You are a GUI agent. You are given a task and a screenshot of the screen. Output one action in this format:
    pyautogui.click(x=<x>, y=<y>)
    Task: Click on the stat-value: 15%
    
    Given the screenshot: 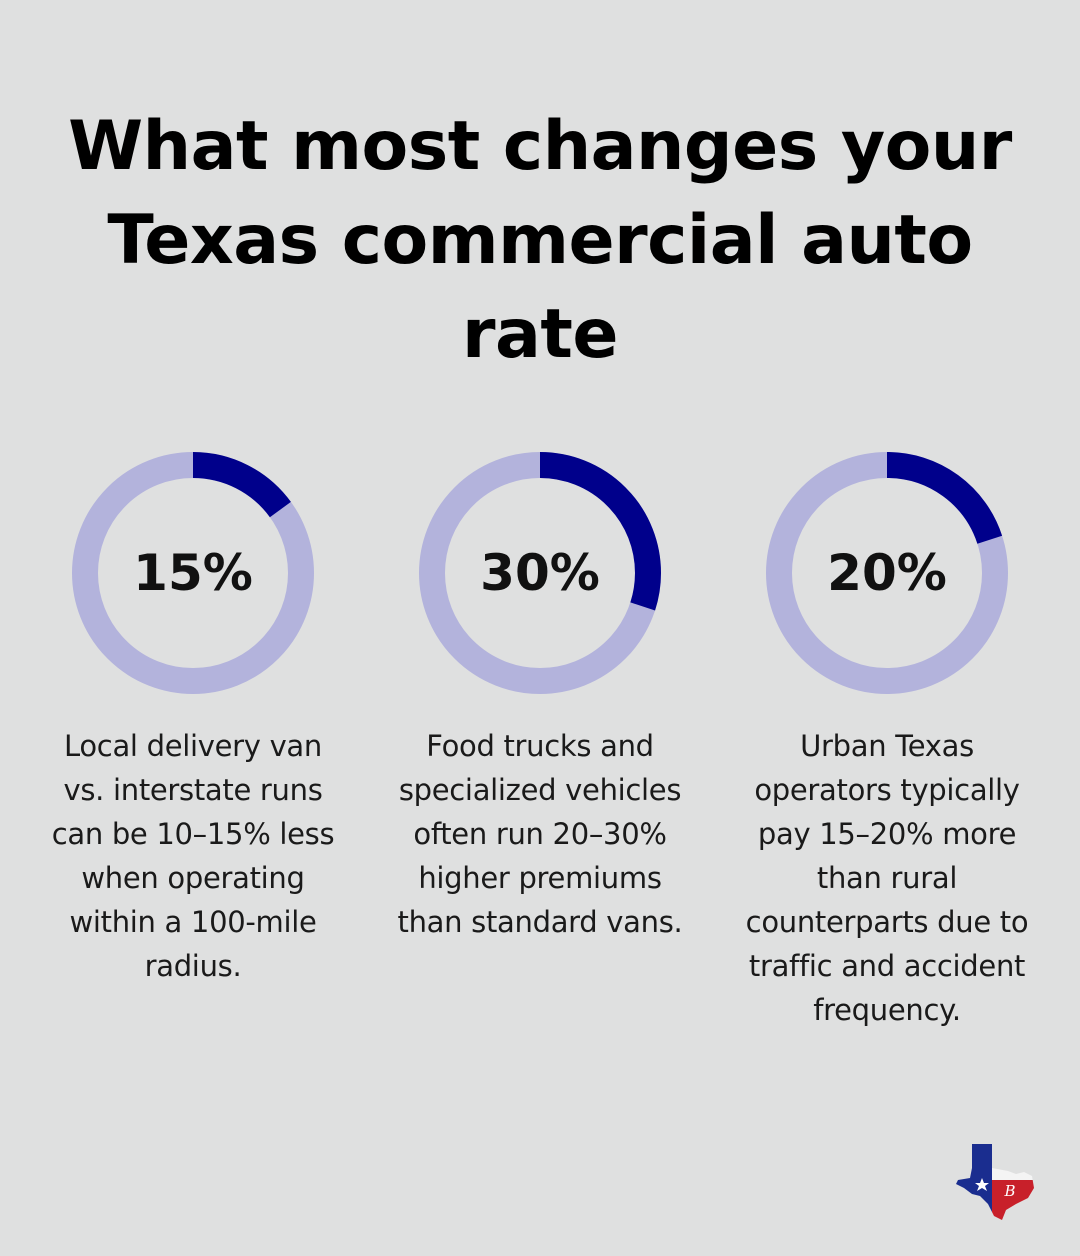 What is the action you would take?
    pyautogui.click(x=193, y=573)
    